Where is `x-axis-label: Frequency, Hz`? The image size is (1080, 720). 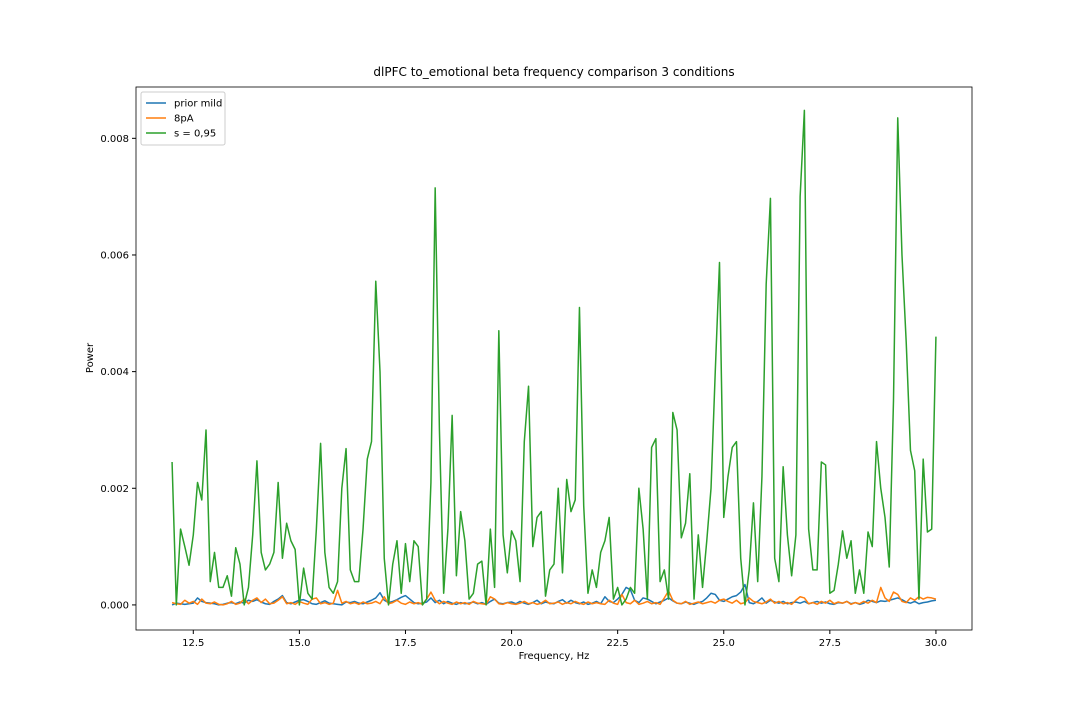
x-axis-label: Frequency, Hz is located at coordinates (554, 656).